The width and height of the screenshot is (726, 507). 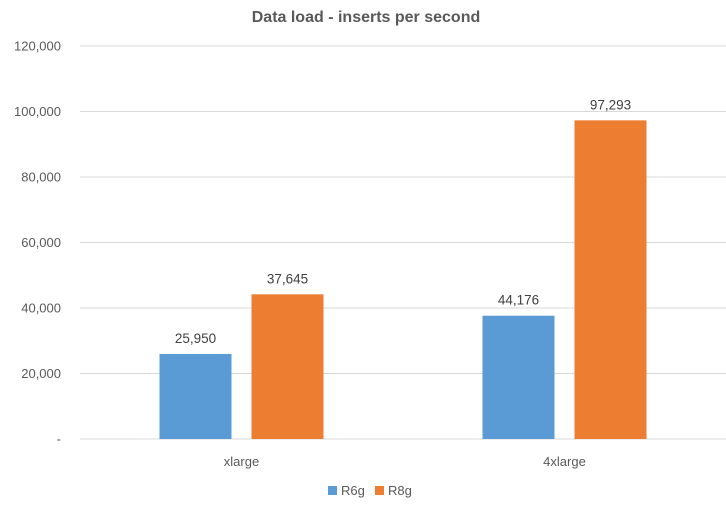 I want to click on x-tick-label: 4xlarge, so click(x=564, y=461).